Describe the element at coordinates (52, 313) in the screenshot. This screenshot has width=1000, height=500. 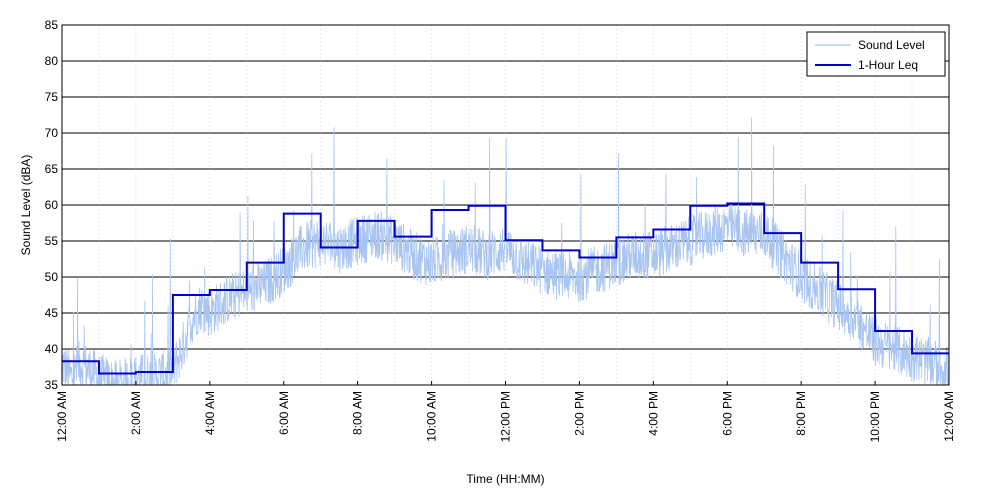
I see `y-tick-label: 45` at that location.